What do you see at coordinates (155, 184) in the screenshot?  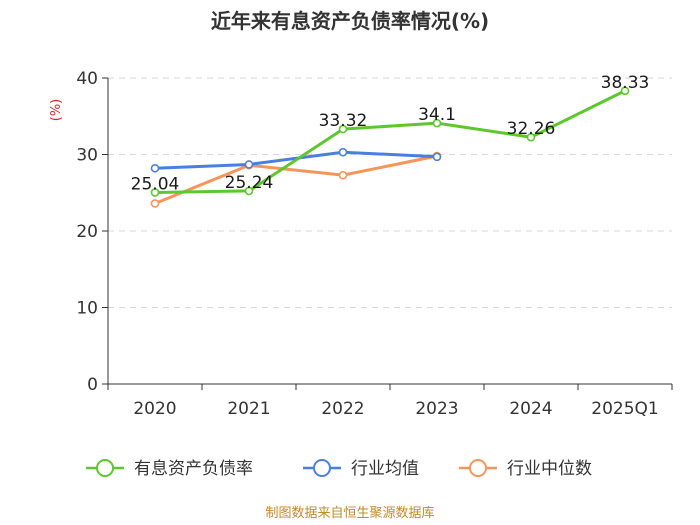 I see `data-label: 25.04` at bounding box center [155, 184].